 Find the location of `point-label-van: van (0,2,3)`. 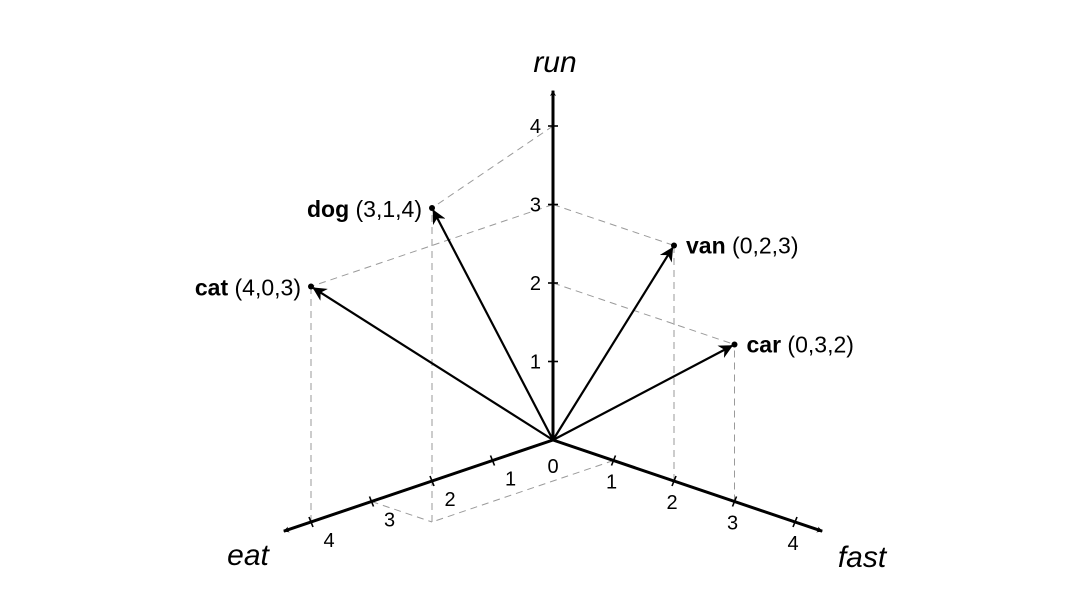

point-label-van: van (0,2,3) is located at coordinates (742, 246).